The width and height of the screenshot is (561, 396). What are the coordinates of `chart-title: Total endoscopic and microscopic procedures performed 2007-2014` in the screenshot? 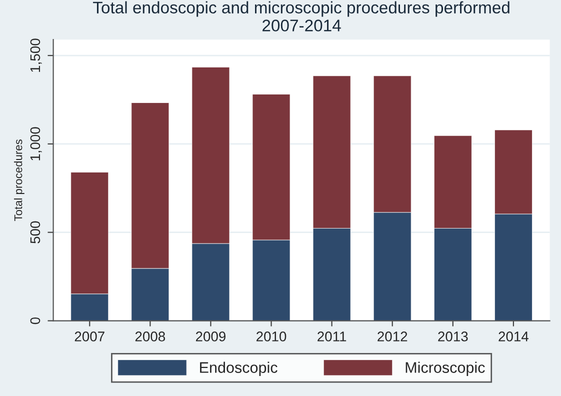 It's located at (301, 16).